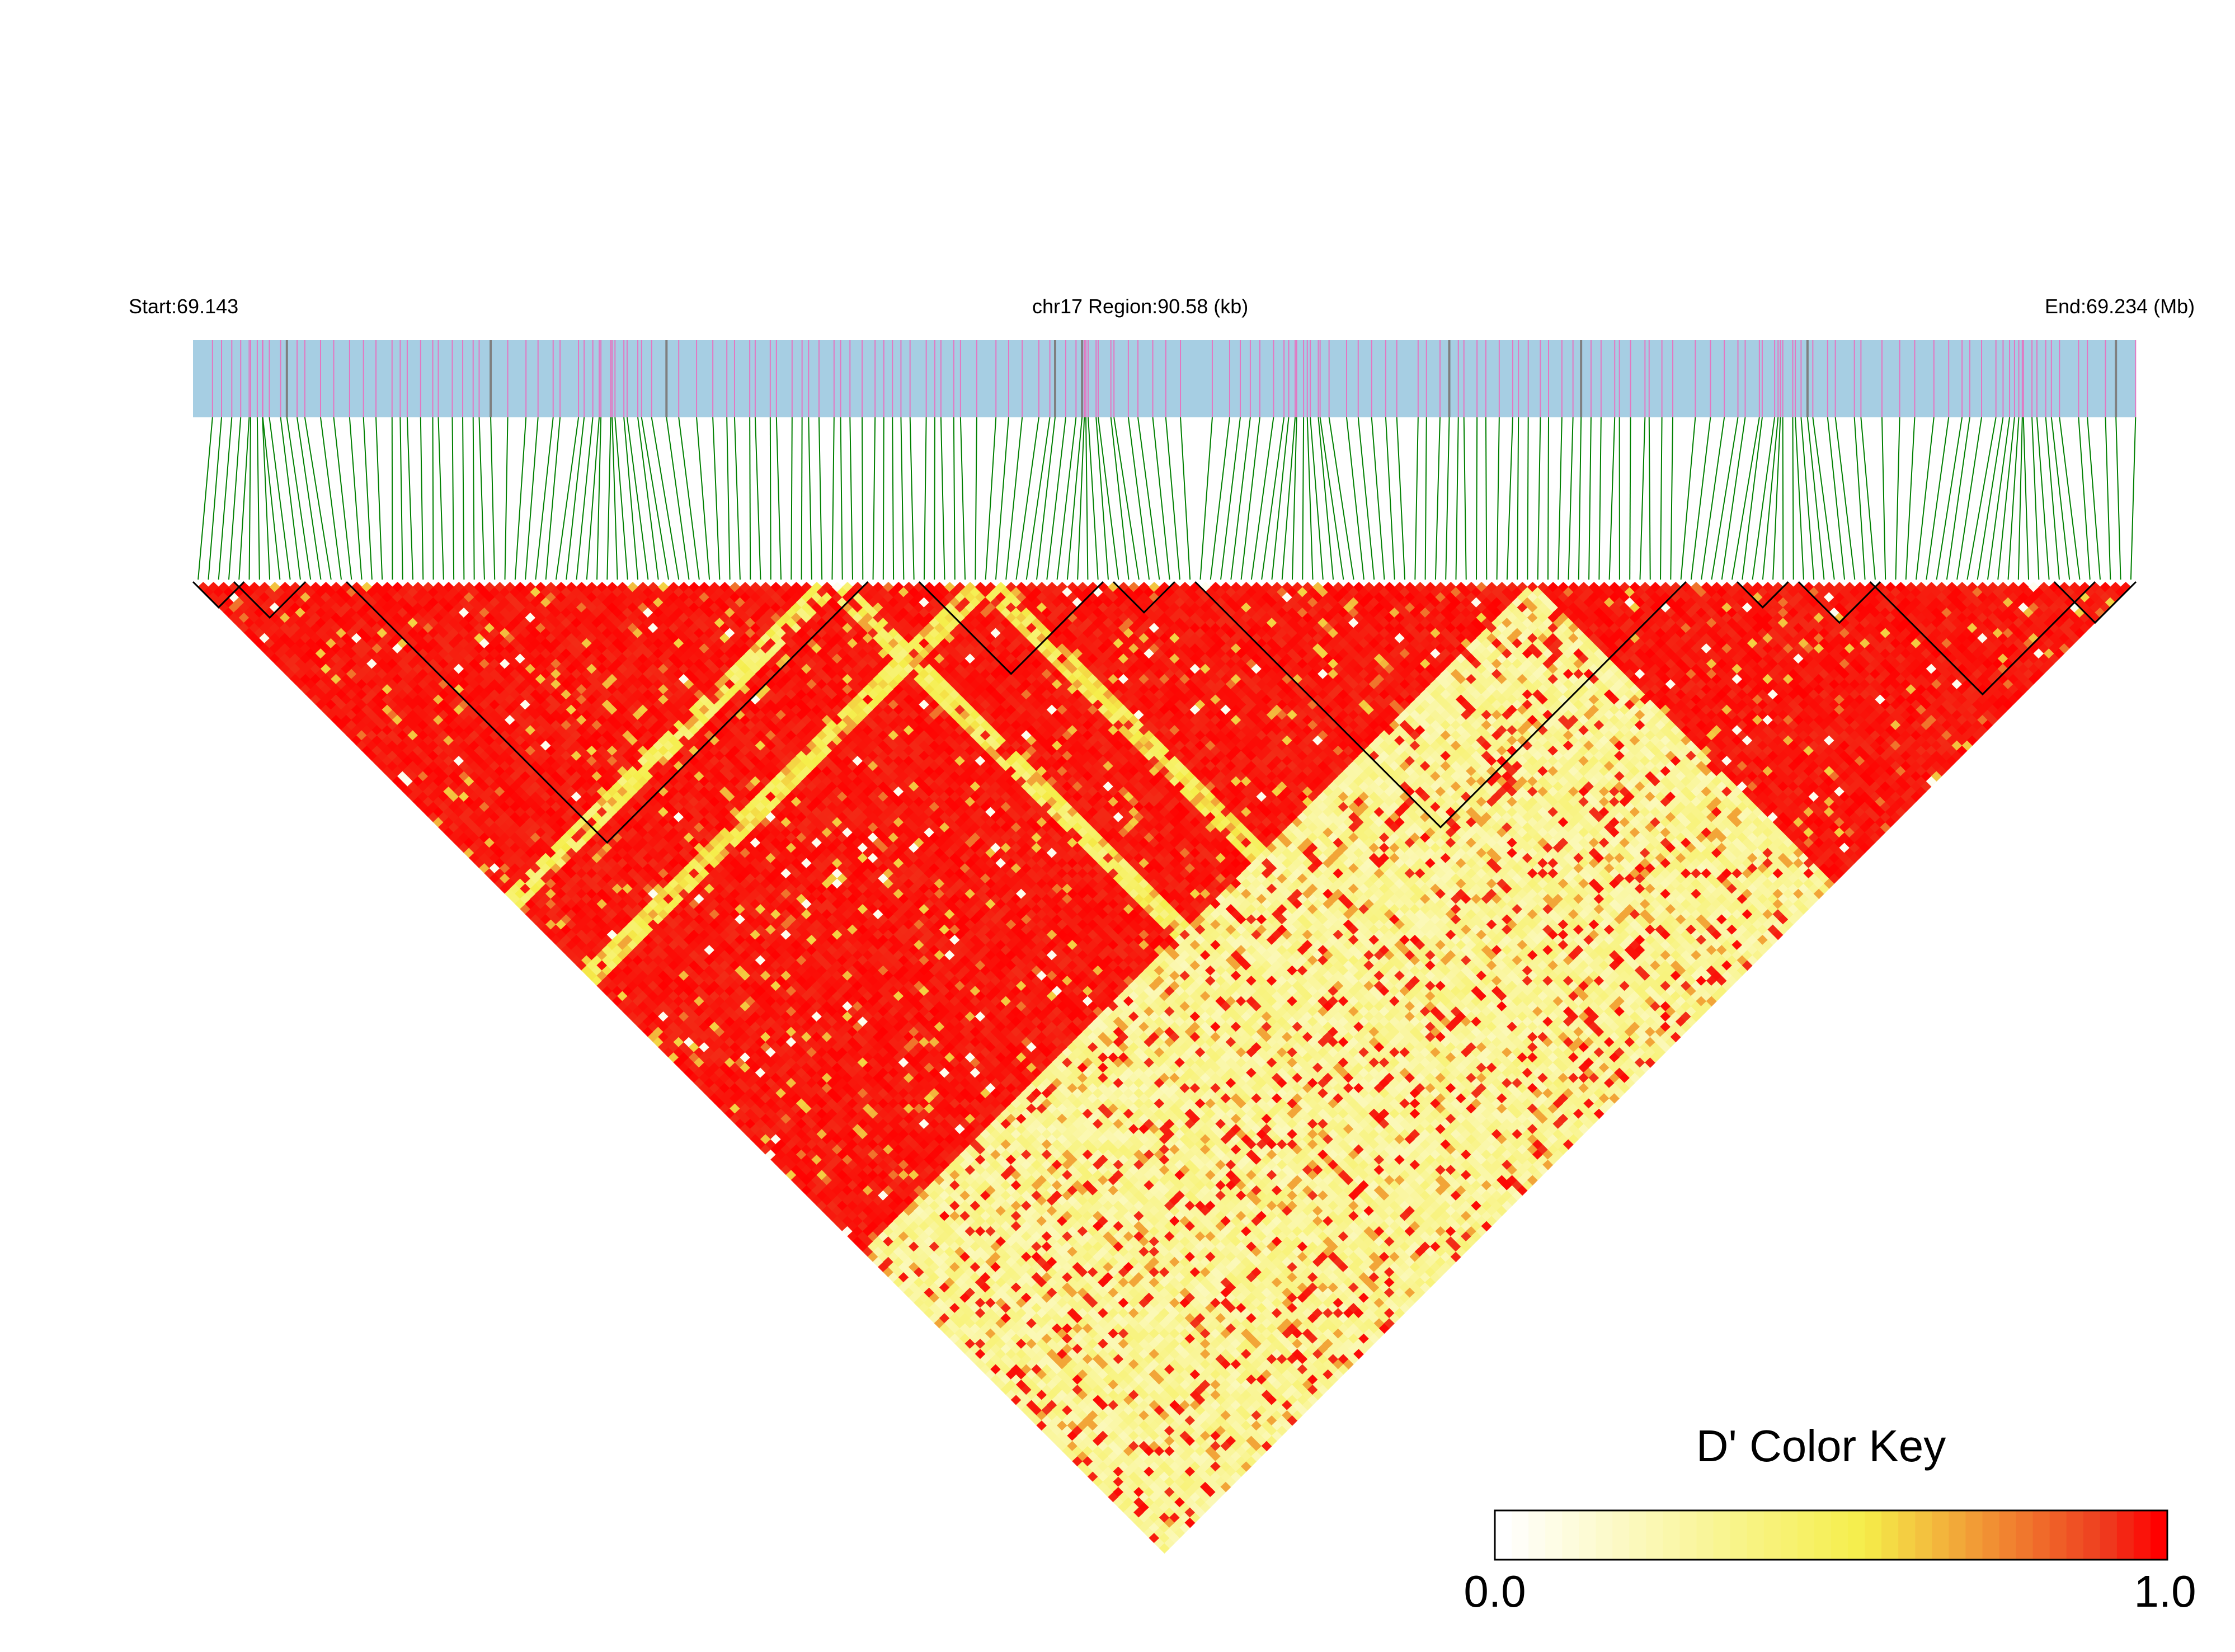  What do you see at coordinates (1164, 379) in the screenshot?
I see `gene-track-background` at bounding box center [1164, 379].